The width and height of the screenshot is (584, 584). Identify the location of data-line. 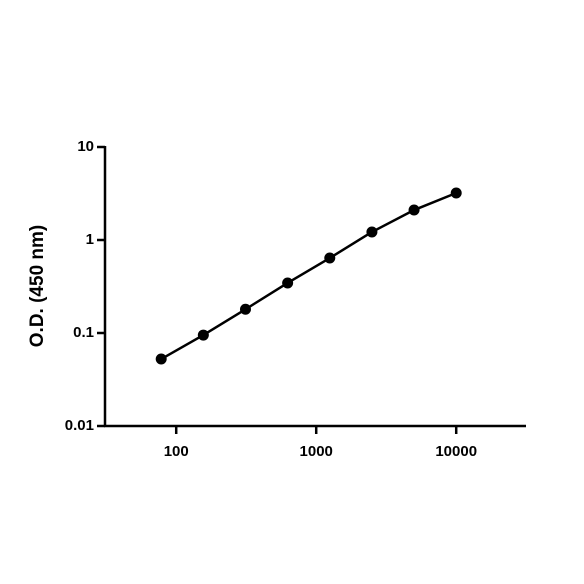
(308, 276).